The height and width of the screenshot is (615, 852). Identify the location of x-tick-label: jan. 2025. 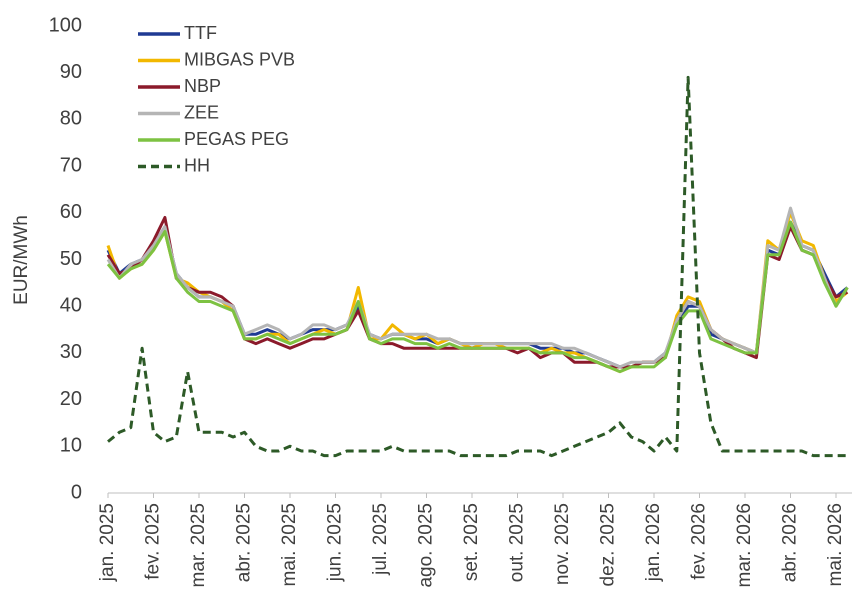
(107, 542).